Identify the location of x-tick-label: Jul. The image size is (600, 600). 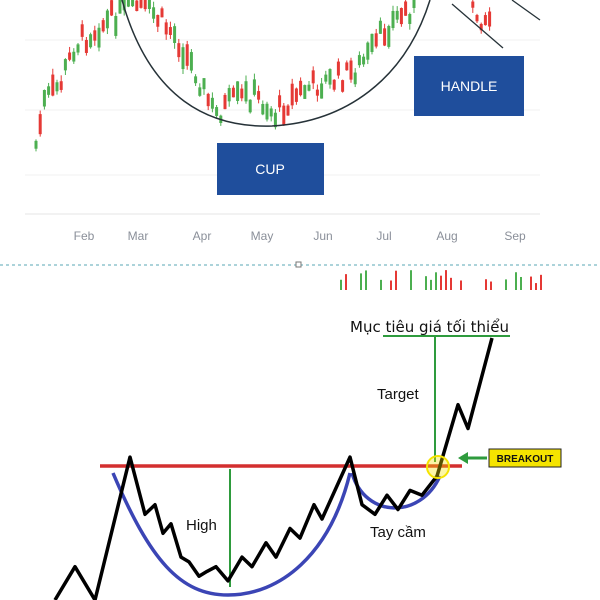
(383, 236).